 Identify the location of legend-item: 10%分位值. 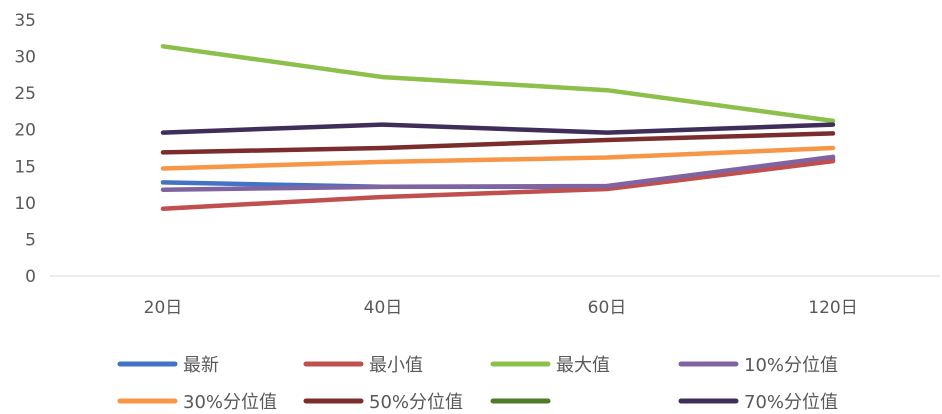
(758, 365).